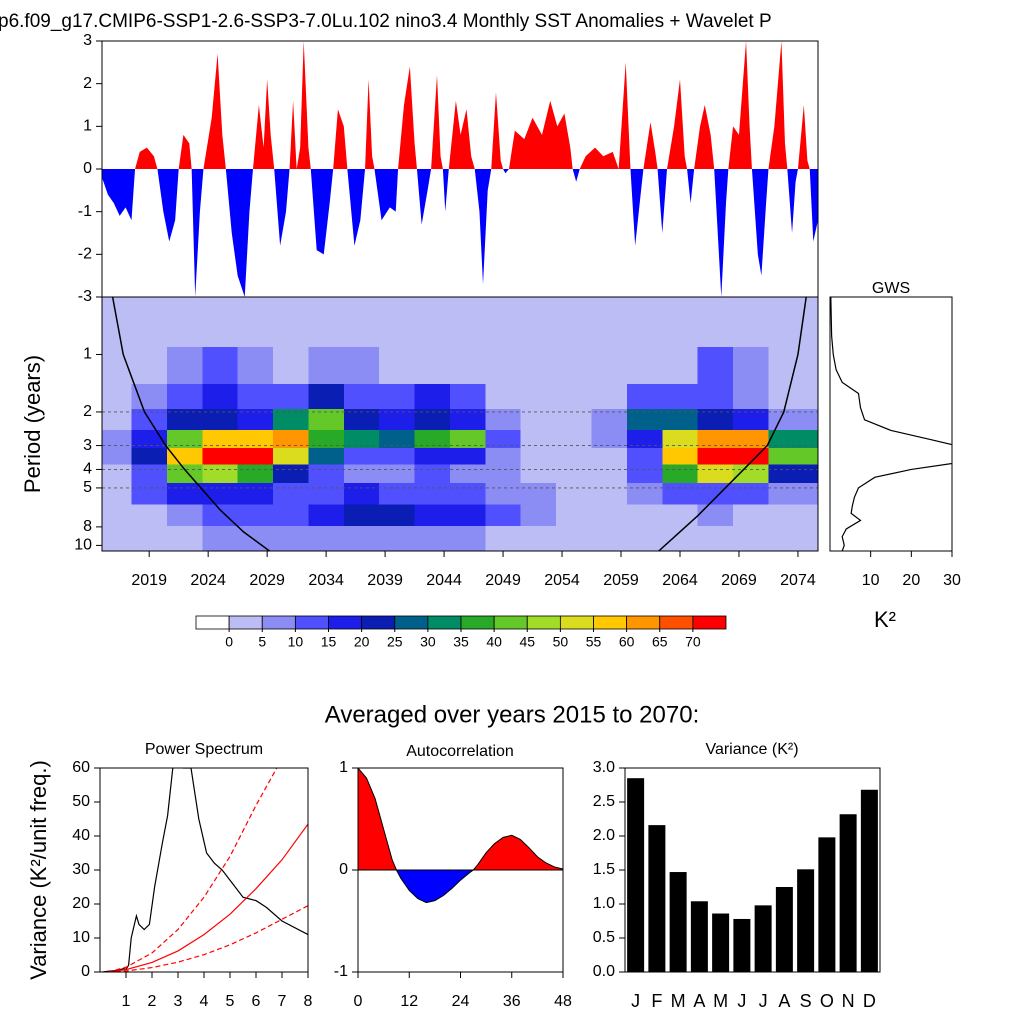 The height and width of the screenshot is (1024, 1024). What do you see at coordinates (207, 938) in the screenshot?
I see `spectrum-line` at bounding box center [207, 938].